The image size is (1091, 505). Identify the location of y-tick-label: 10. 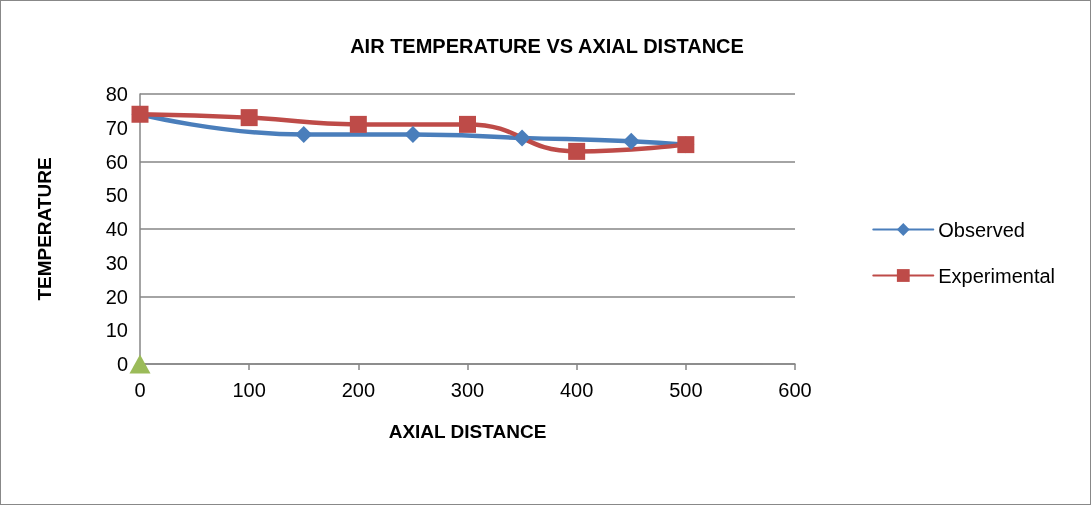
(116, 330).